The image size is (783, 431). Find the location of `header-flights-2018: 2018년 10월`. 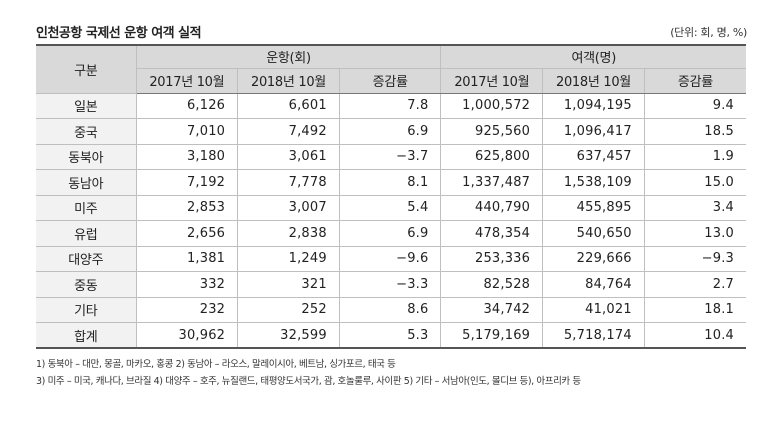

header-flights-2018: 2018년 10월 is located at coordinates (288, 81).